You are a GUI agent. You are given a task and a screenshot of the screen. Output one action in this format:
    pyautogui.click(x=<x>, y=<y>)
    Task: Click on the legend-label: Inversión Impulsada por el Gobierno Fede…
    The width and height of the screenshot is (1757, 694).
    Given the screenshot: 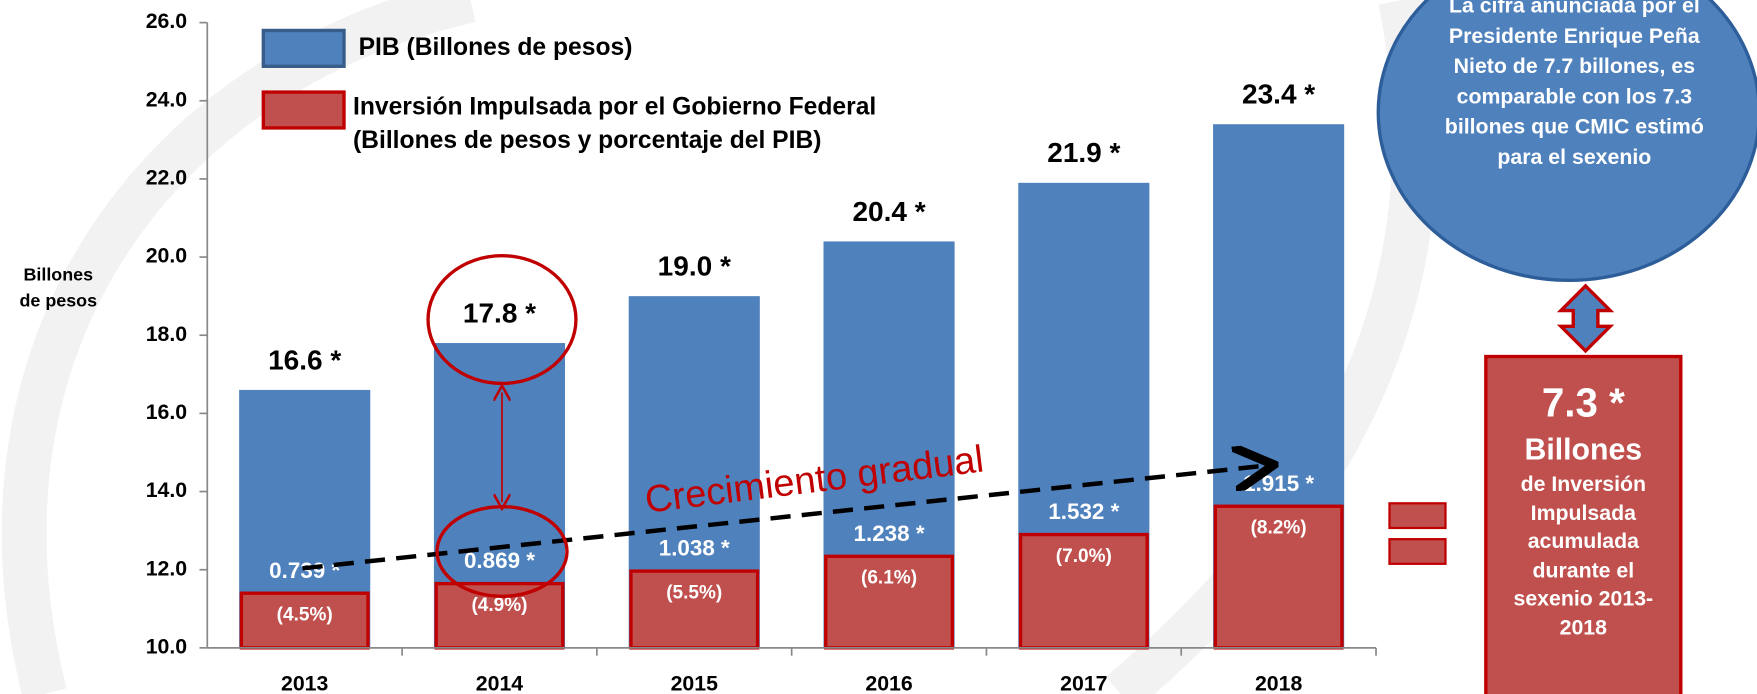 What is the action you would take?
    pyautogui.click(x=614, y=123)
    